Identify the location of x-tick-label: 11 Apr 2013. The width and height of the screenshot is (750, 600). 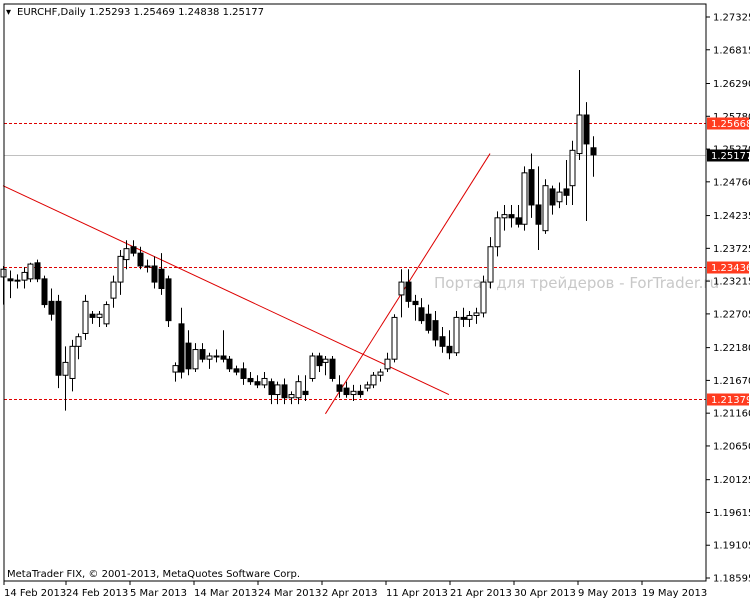
(417, 593).